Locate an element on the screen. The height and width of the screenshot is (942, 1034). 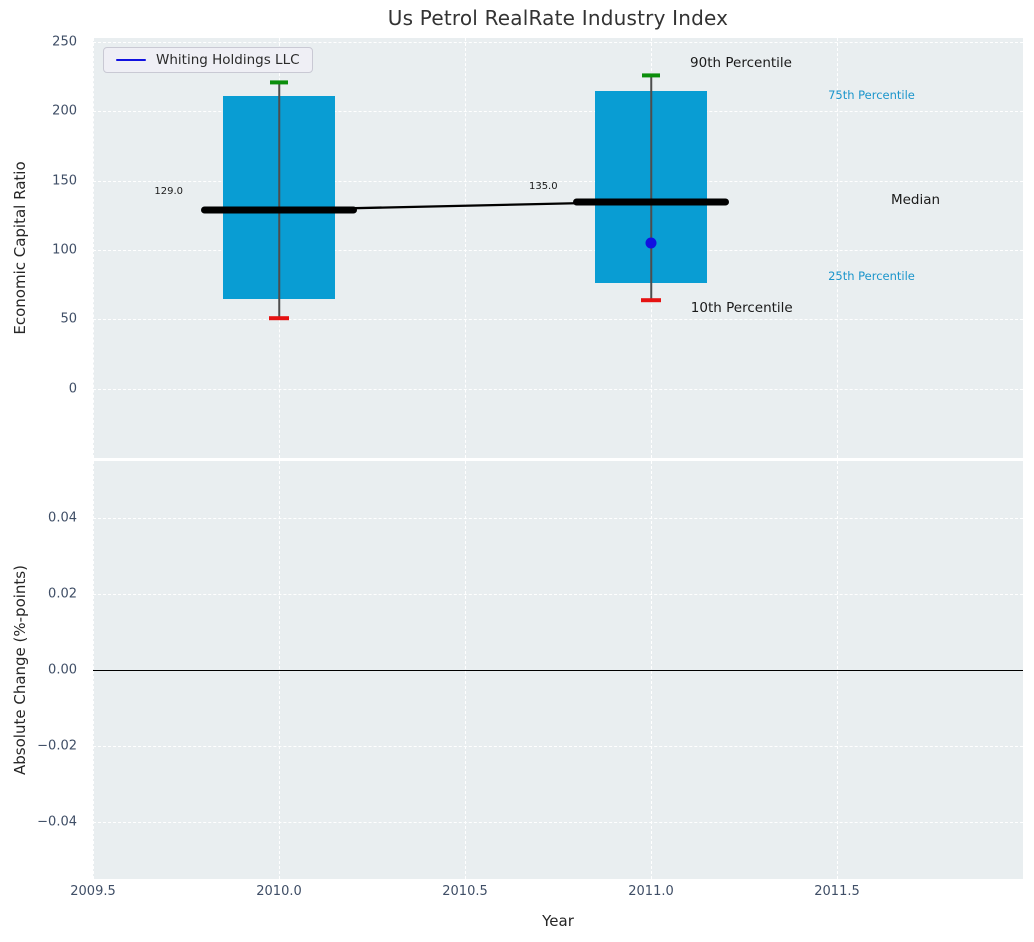
y-tick-label: −0.04 is located at coordinates (57, 822).